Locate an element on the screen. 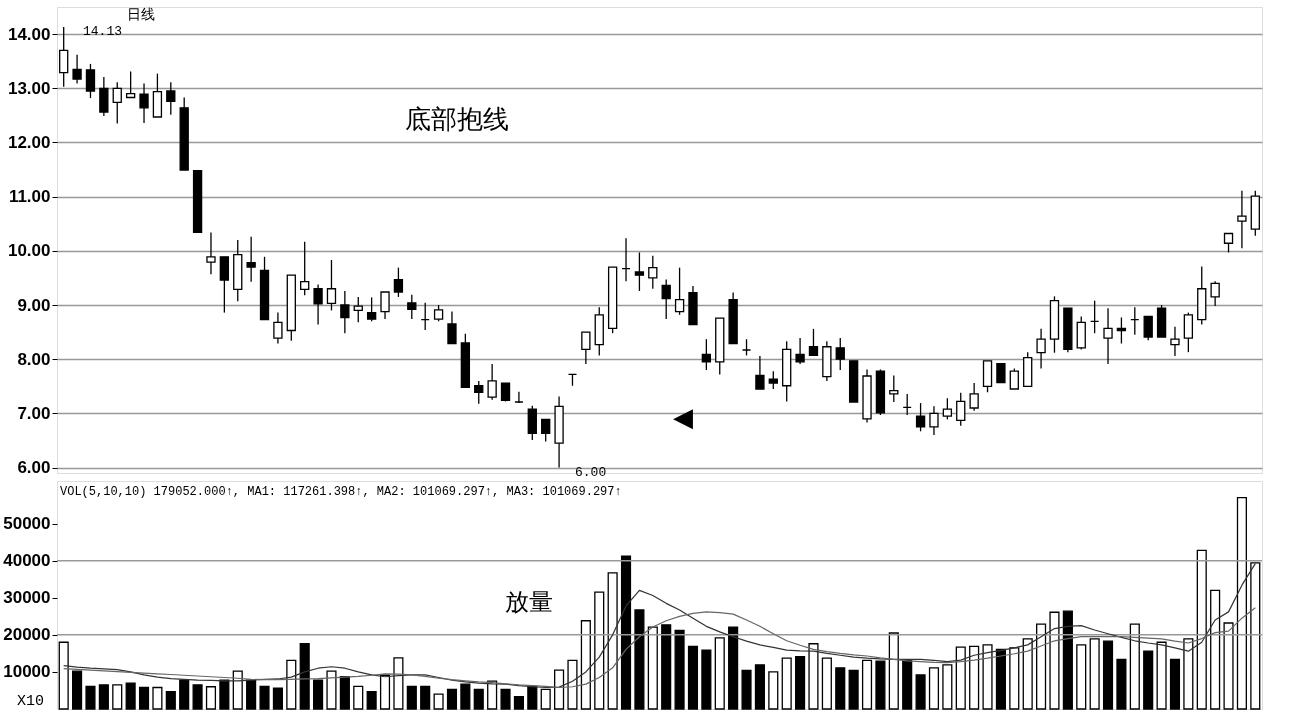 This screenshot has width=1297, height=717. y-tick-label: 30000 is located at coordinates (27, 598).